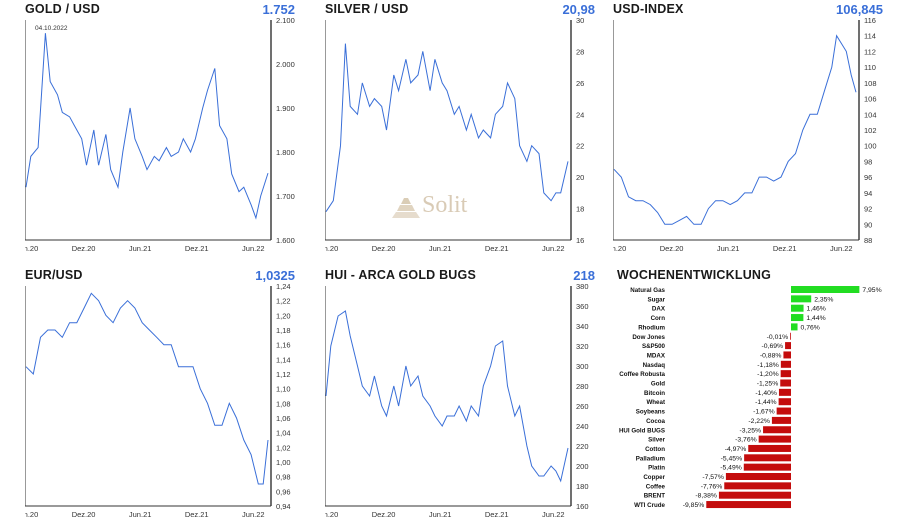  Describe the element at coordinates (870, 114) in the screenshot. I see `y-tick-label-right: 104` at that location.